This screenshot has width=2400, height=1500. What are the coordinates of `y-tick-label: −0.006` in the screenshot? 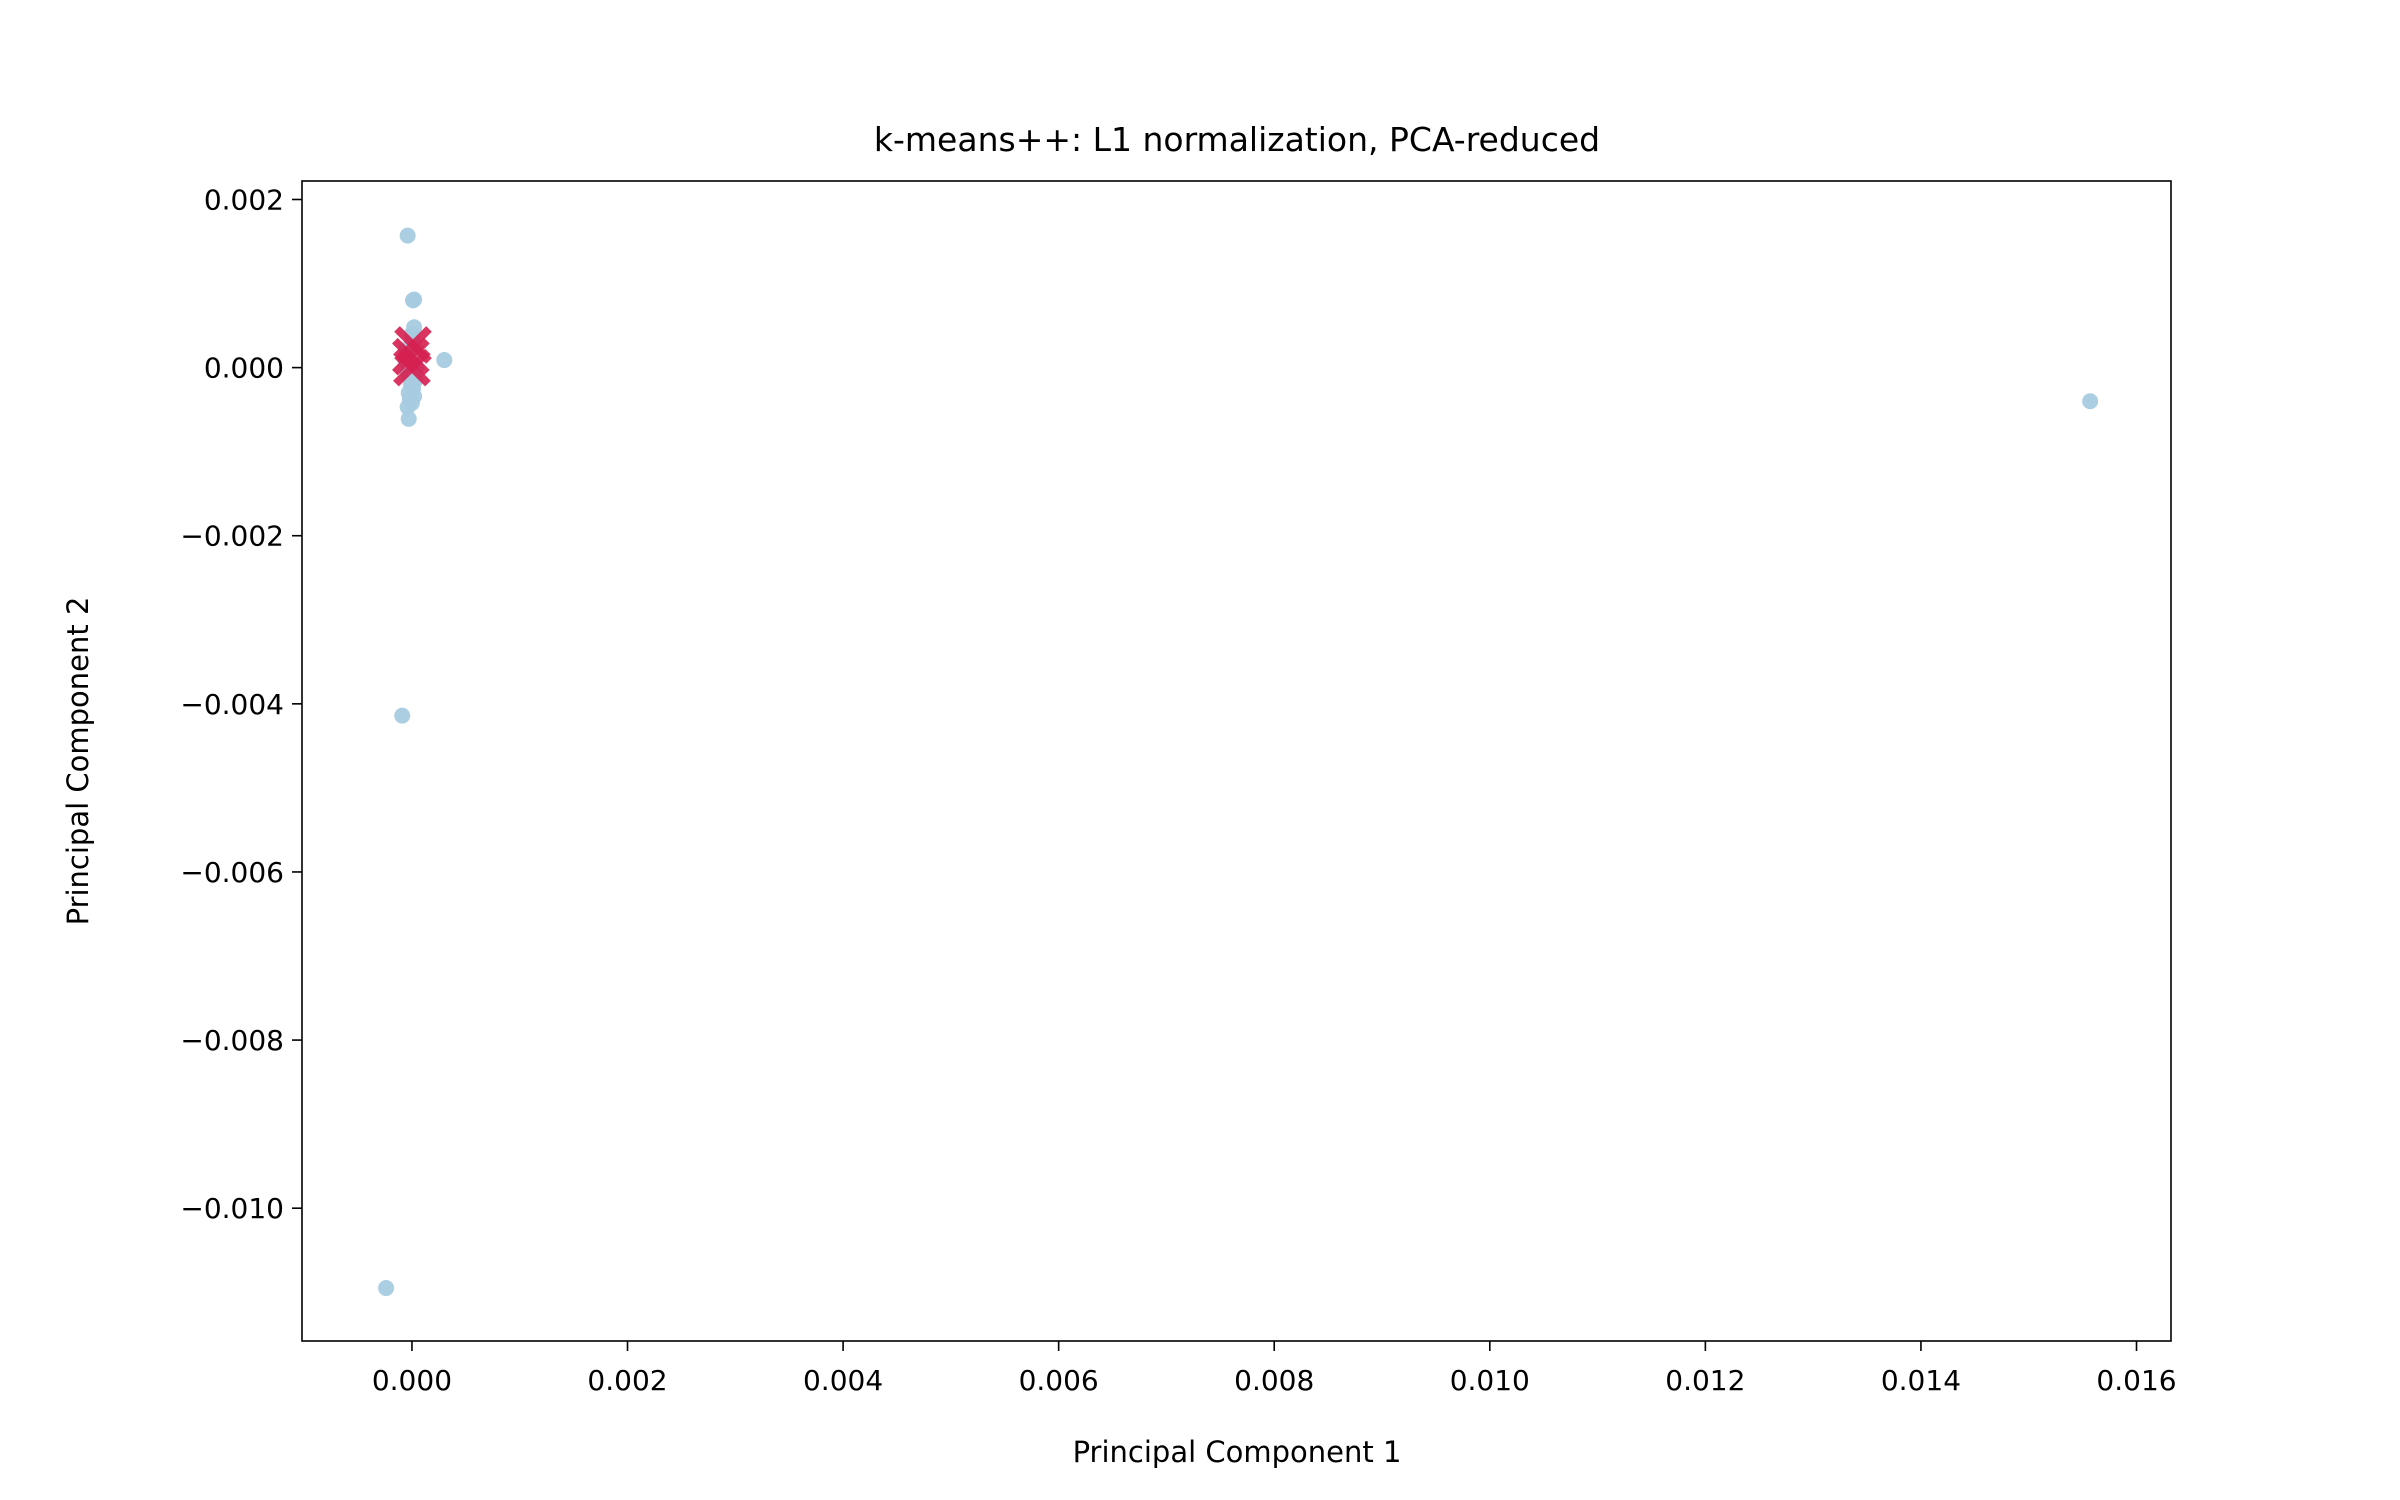 It's located at (232, 872).